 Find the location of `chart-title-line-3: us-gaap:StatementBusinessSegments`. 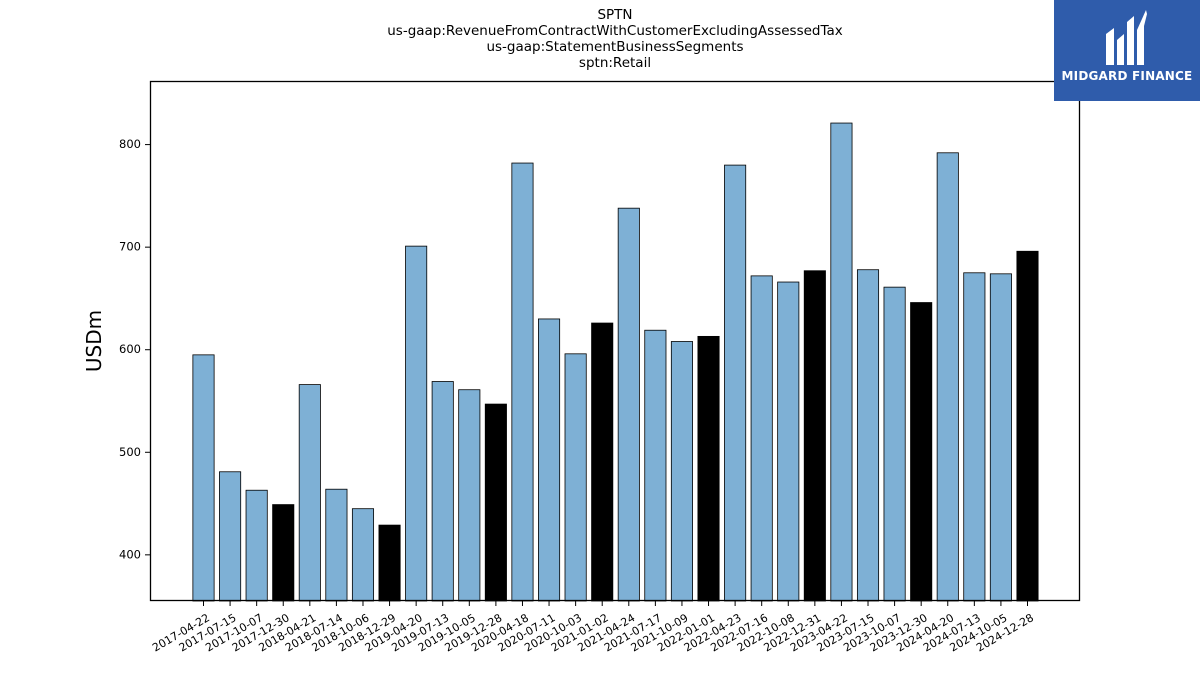

chart-title-line-3: us-gaap:StatementBusinessSegments is located at coordinates (615, 47).